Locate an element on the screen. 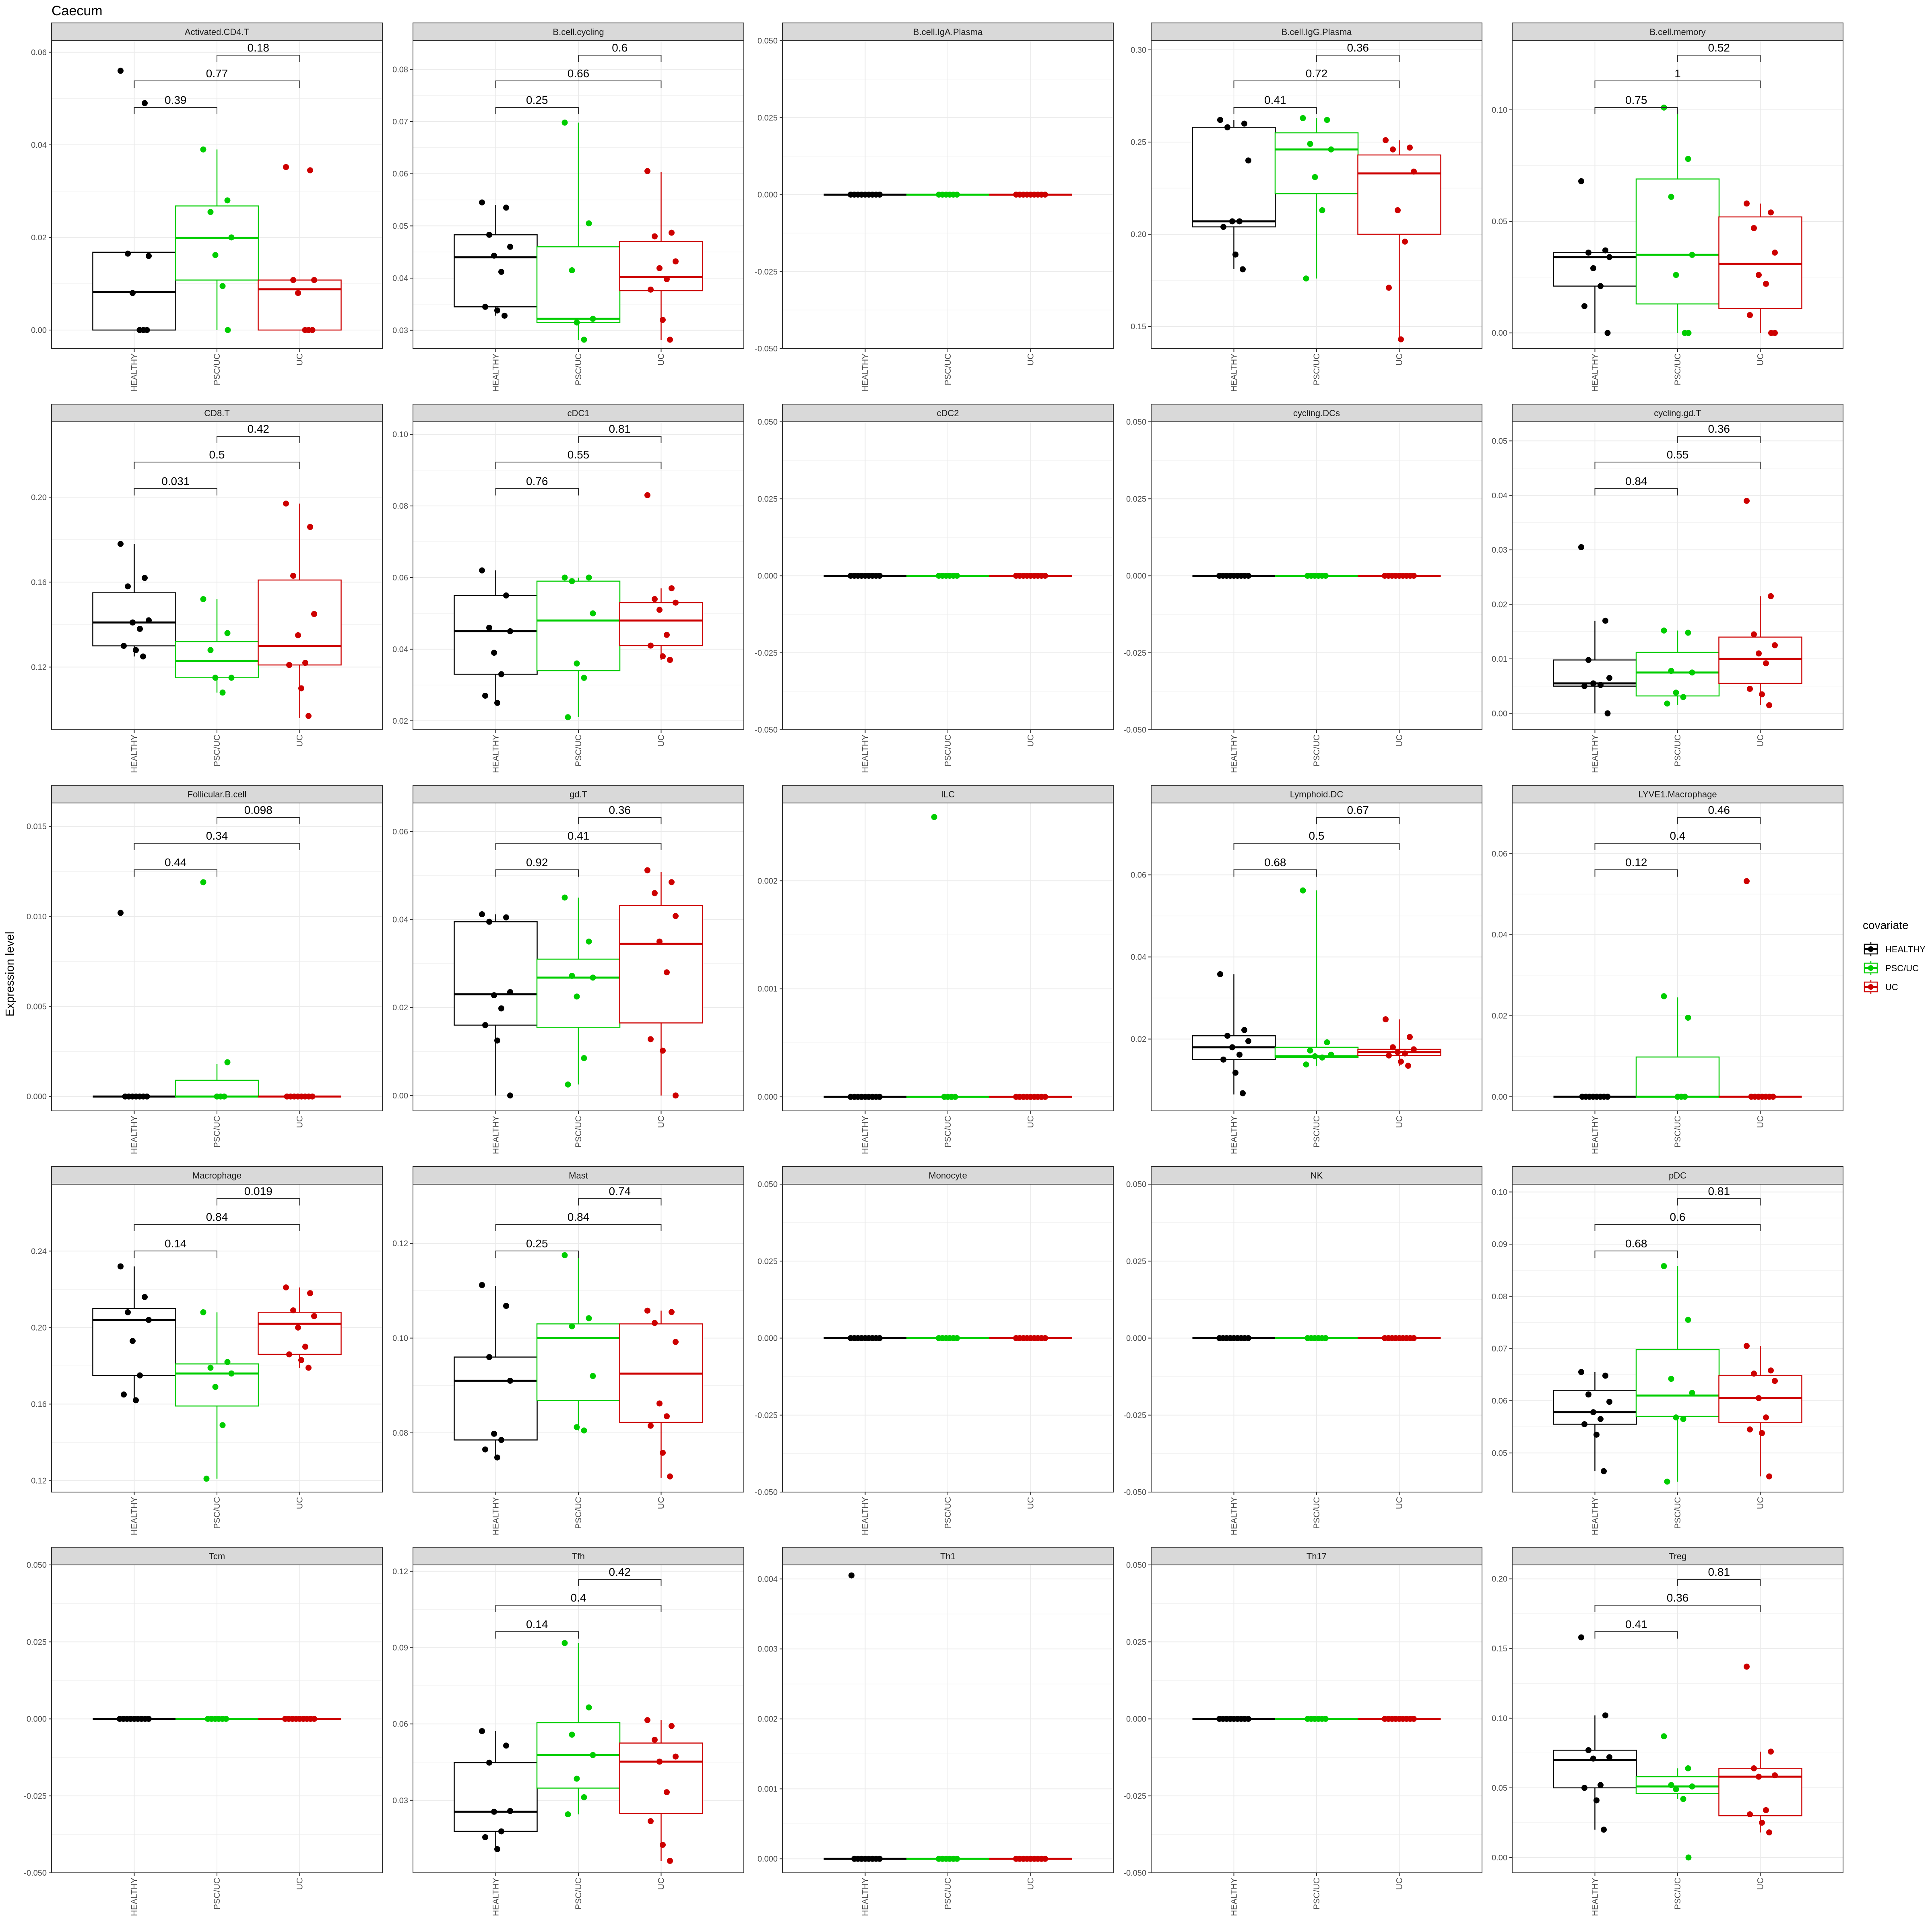 This screenshot has width=1932, height=1932. pvalue-label: 0.76 is located at coordinates (537, 481).